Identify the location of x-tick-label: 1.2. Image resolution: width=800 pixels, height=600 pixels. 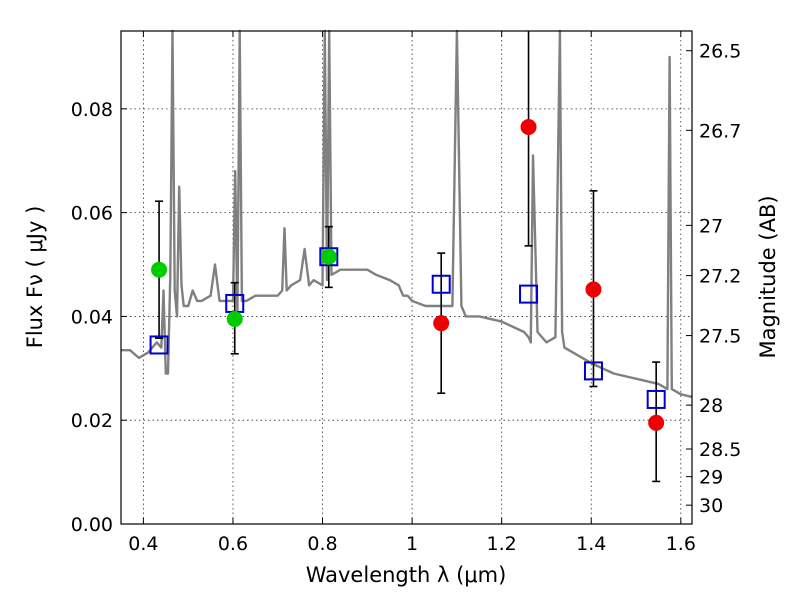
(502, 544).